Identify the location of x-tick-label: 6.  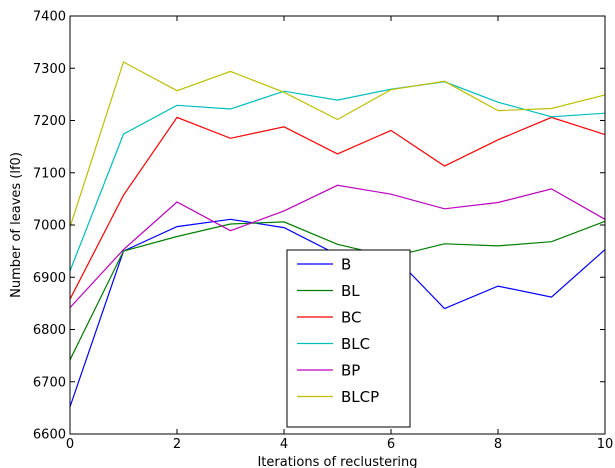
(391, 444).